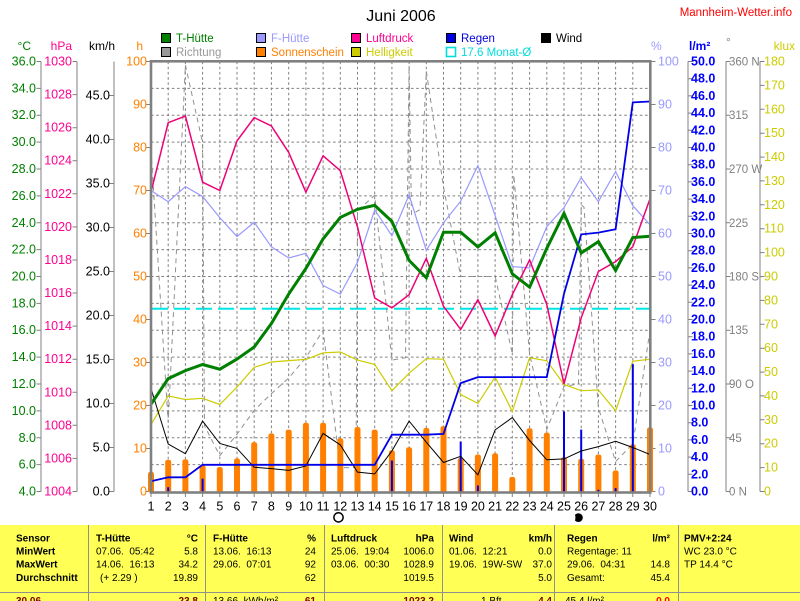 The width and height of the screenshot is (800, 601). I want to click on svg-text: 1020, so click(58, 227).